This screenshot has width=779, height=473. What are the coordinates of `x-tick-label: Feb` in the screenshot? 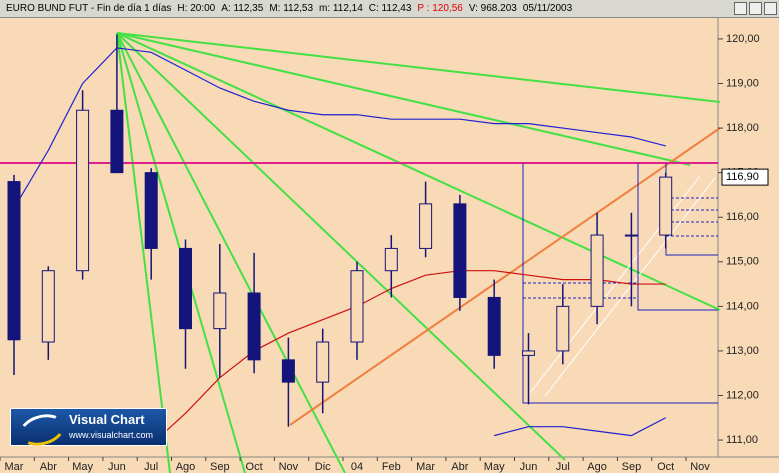 It's located at (391, 467).